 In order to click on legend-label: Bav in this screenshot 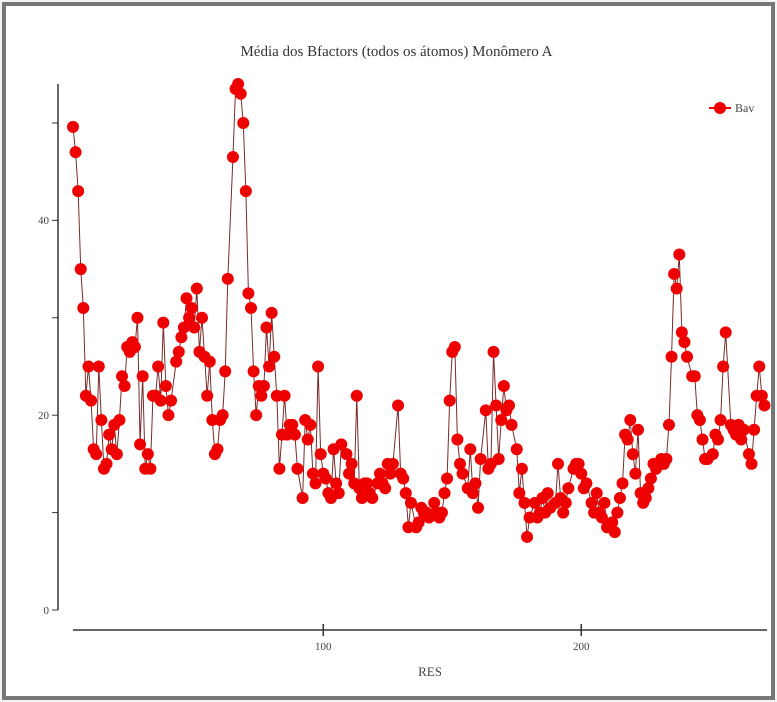, I will do `click(744, 108)`.